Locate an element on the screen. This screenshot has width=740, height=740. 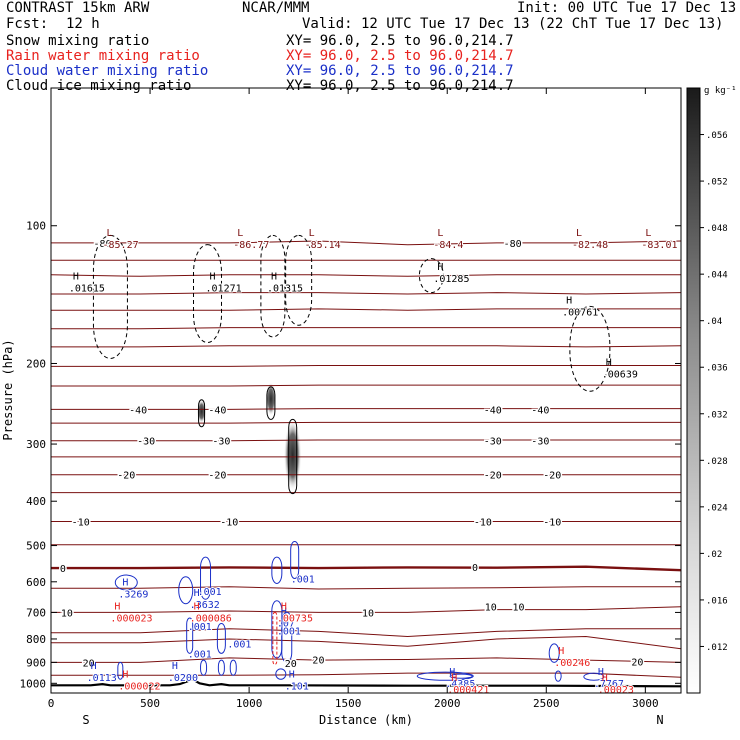
y-tick-label: 400 is located at coordinates (36, 501).